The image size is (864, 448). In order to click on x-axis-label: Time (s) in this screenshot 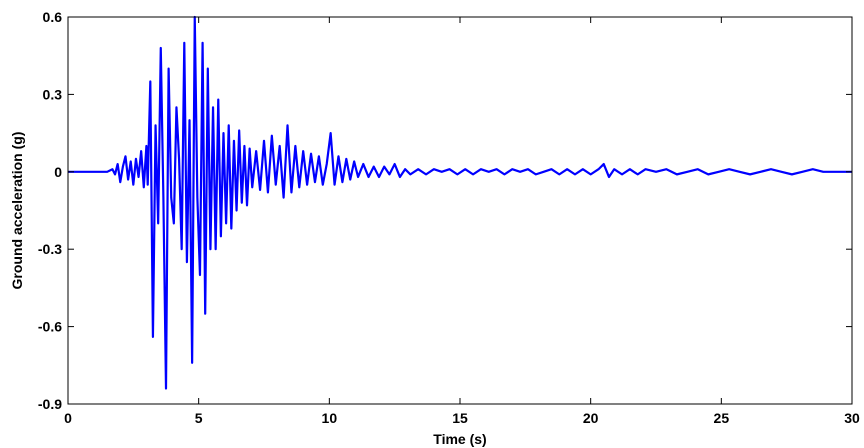, I will do `click(459, 439)`.